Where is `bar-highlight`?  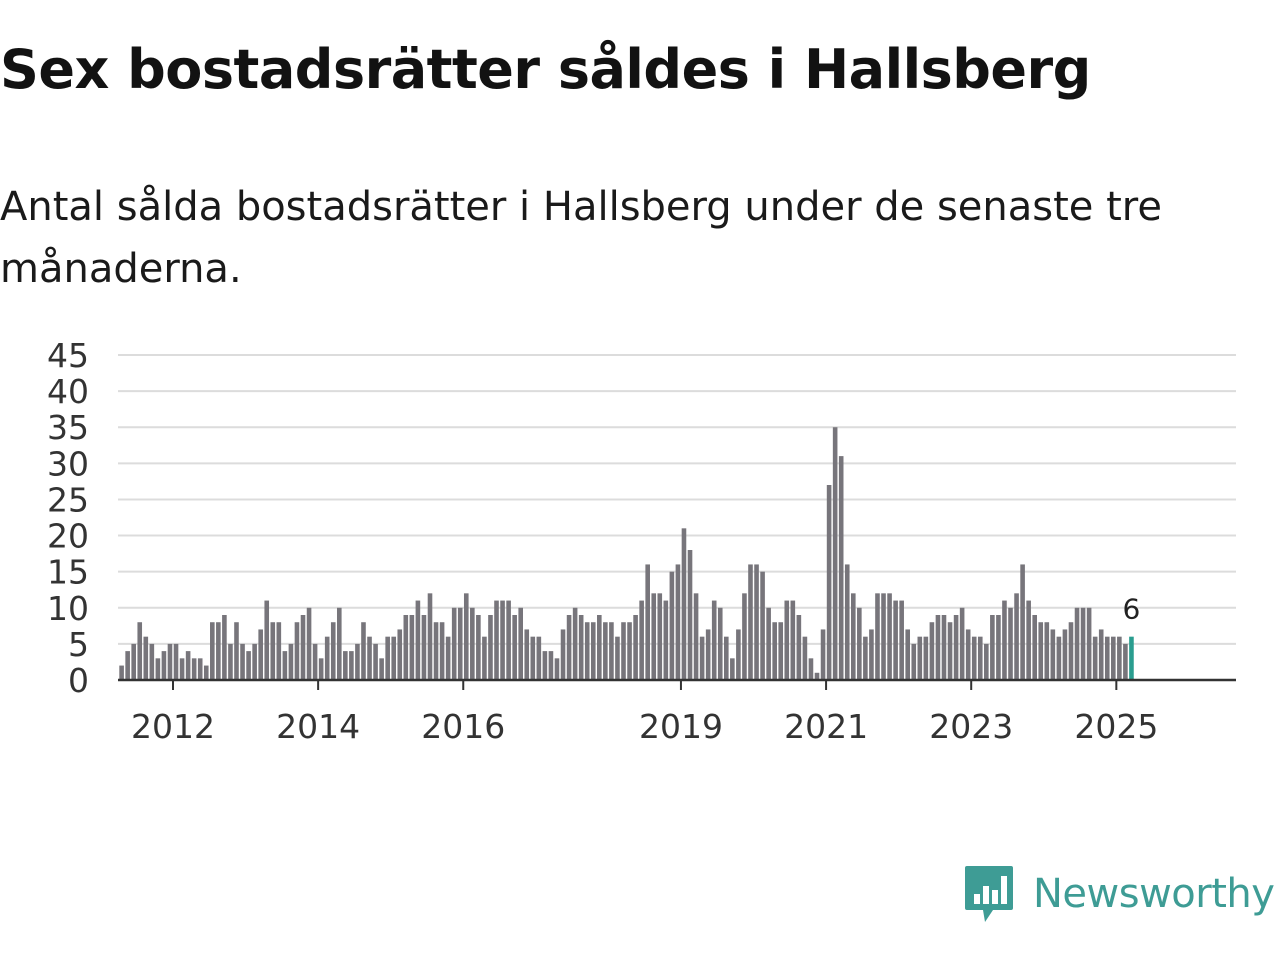
bar-highlight is located at coordinates (1131, 658).